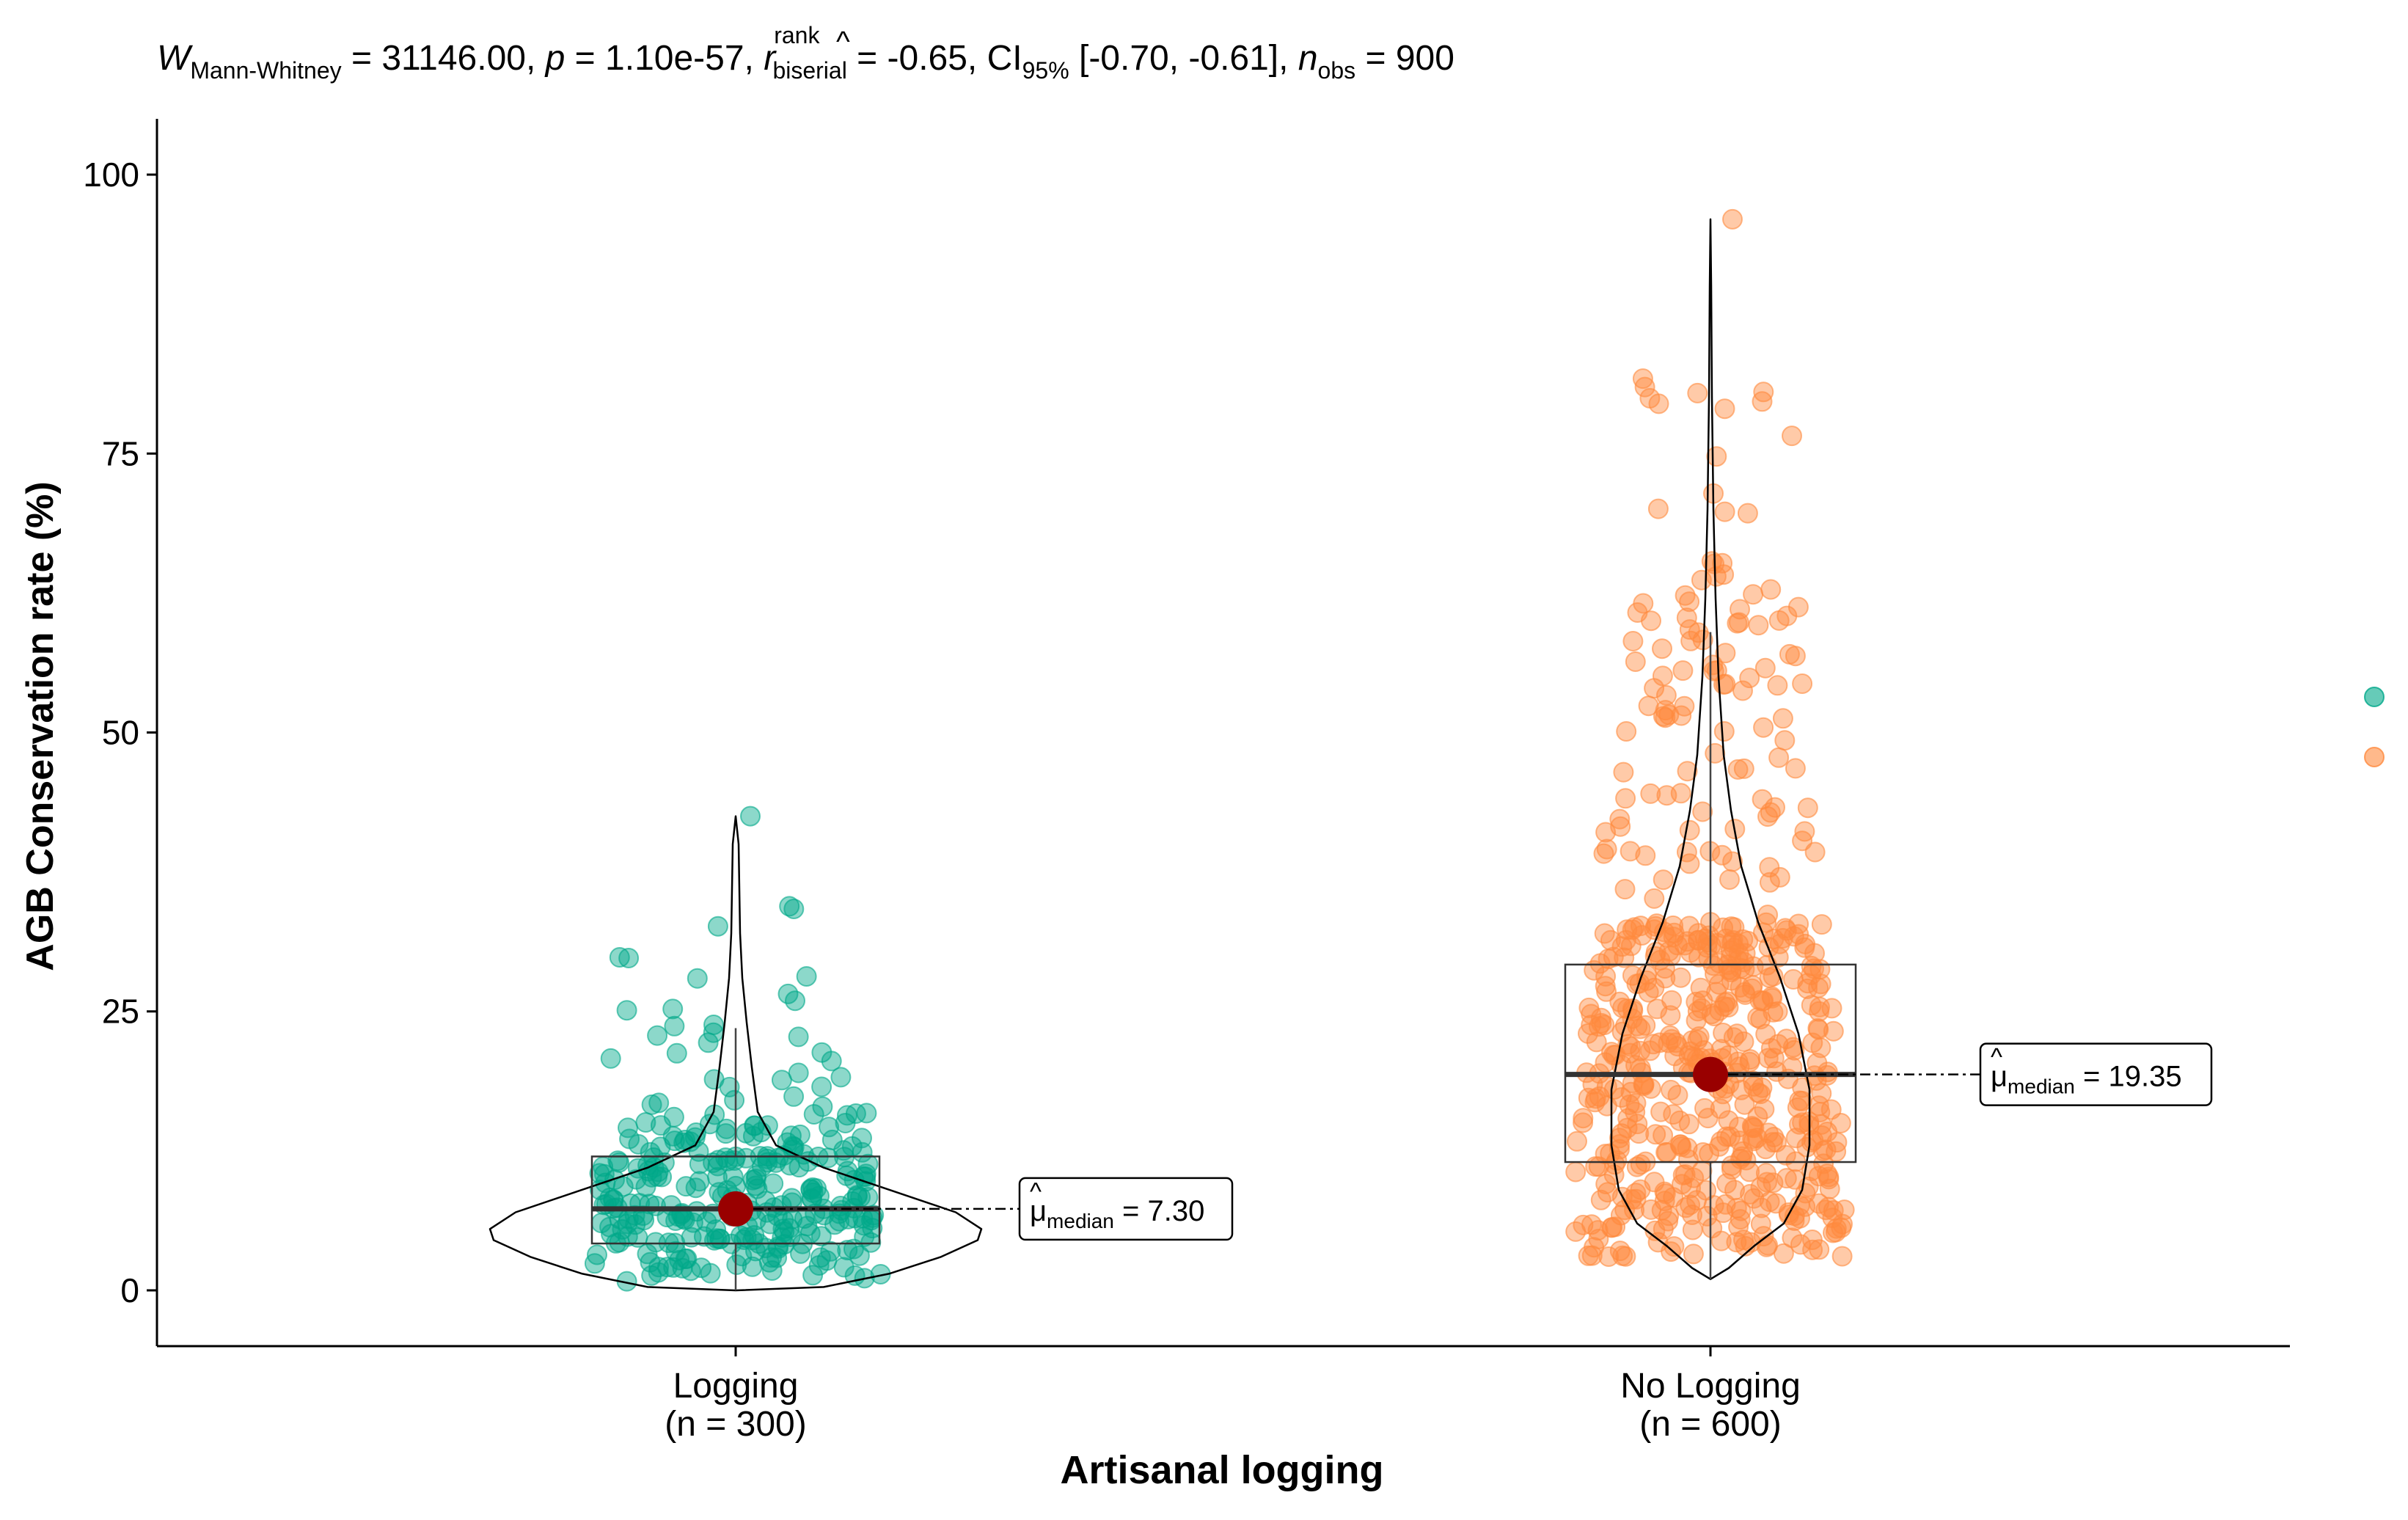 This screenshot has height=1520, width=2408. I want to click on subtitle-p-value: = 1.10e-57,, so click(664, 58).